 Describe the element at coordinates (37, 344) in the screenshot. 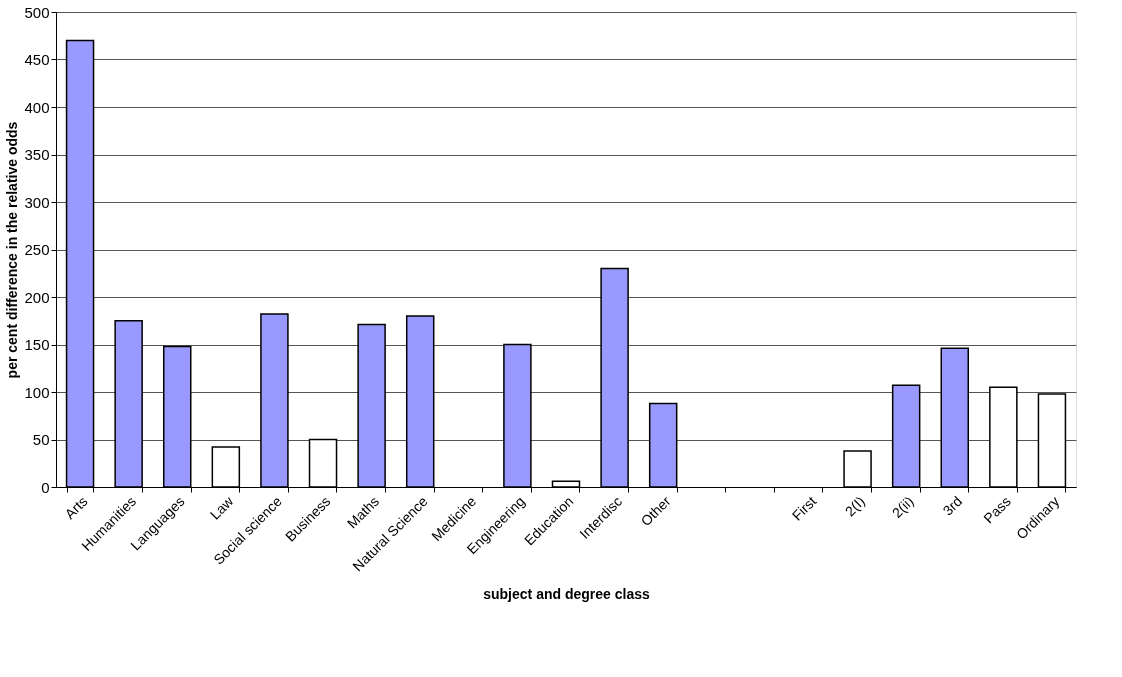

I see `y-tick-label: 150` at that location.